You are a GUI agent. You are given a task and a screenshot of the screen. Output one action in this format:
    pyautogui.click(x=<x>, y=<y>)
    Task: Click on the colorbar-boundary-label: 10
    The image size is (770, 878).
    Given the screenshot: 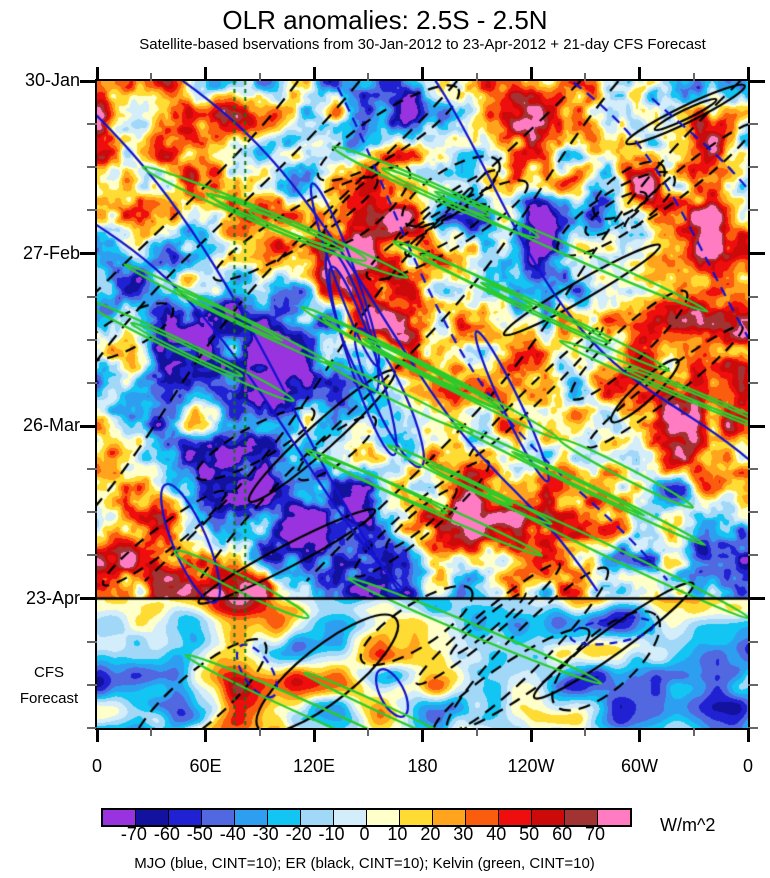 What is the action you would take?
    pyautogui.click(x=397, y=834)
    